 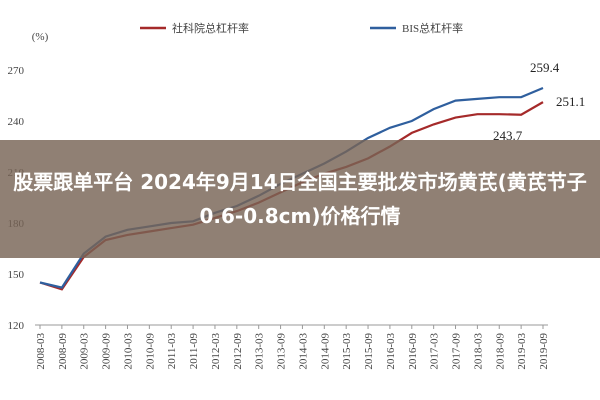 I want to click on x-tick-label: 2015-03, so click(x=347, y=351).